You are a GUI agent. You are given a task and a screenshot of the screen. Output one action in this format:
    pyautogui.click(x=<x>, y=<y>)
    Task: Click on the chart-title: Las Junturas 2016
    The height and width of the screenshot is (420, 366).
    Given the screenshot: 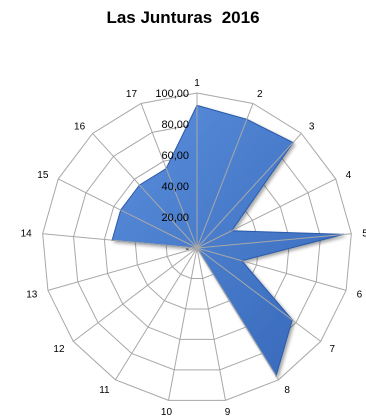 What is the action you would take?
    pyautogui.click(x=183, y=17)
    